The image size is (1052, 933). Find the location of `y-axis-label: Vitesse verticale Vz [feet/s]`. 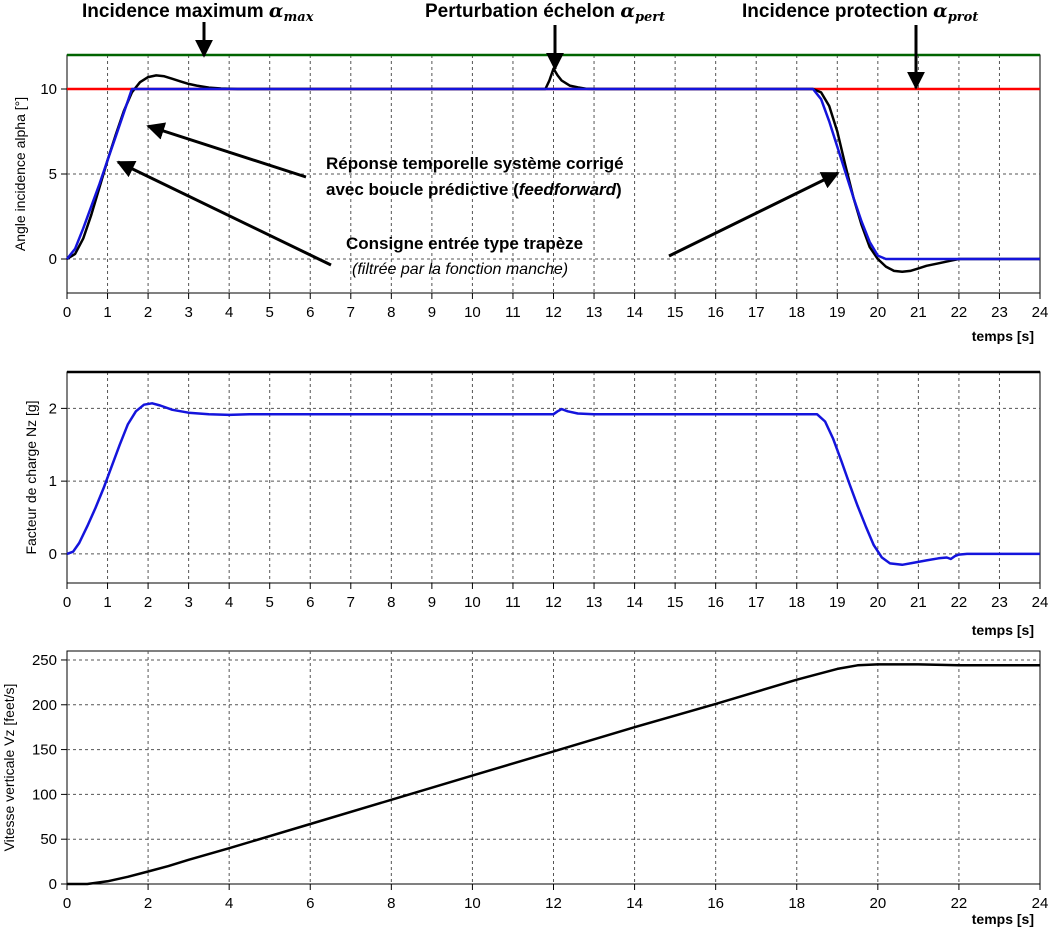

y-axis-label: Vitesse verticale Vz [feet/s] is located at coordinates (9, 768).